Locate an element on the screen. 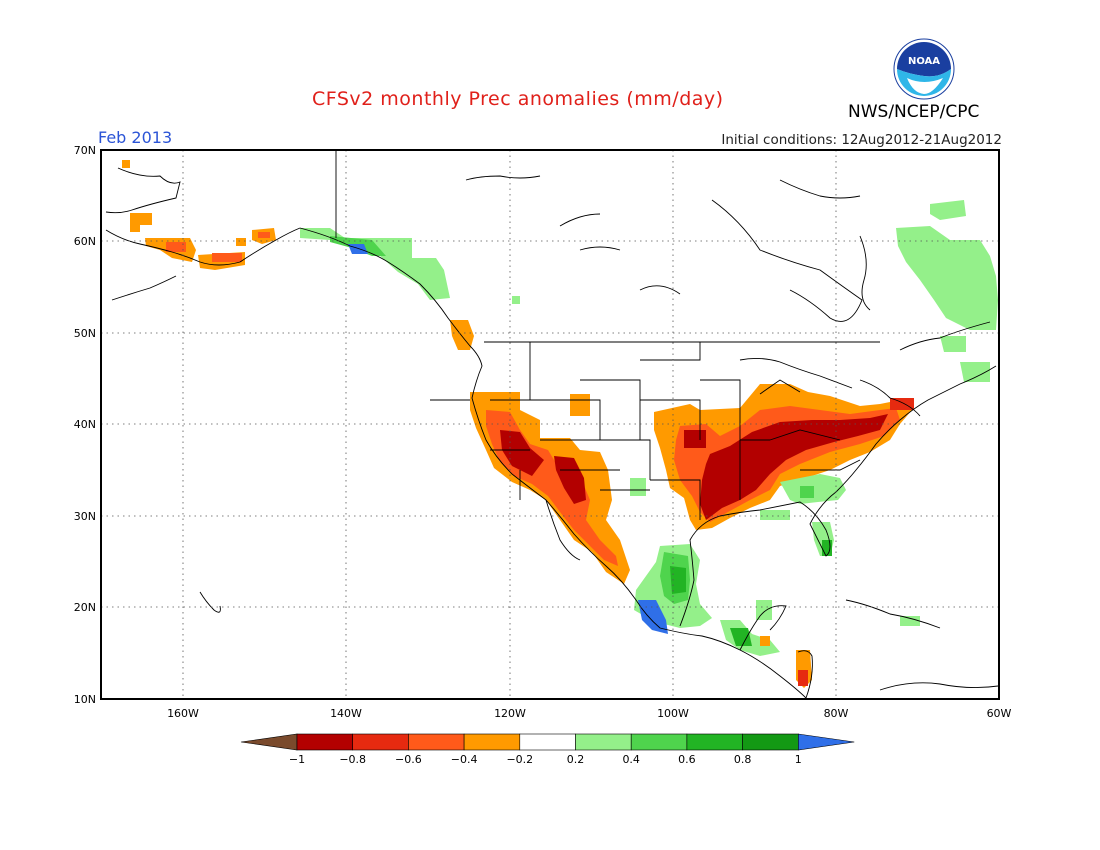  longitude-labels: 160W 140W 120W 100W 80W 60W is located at coordinates (589, 713).